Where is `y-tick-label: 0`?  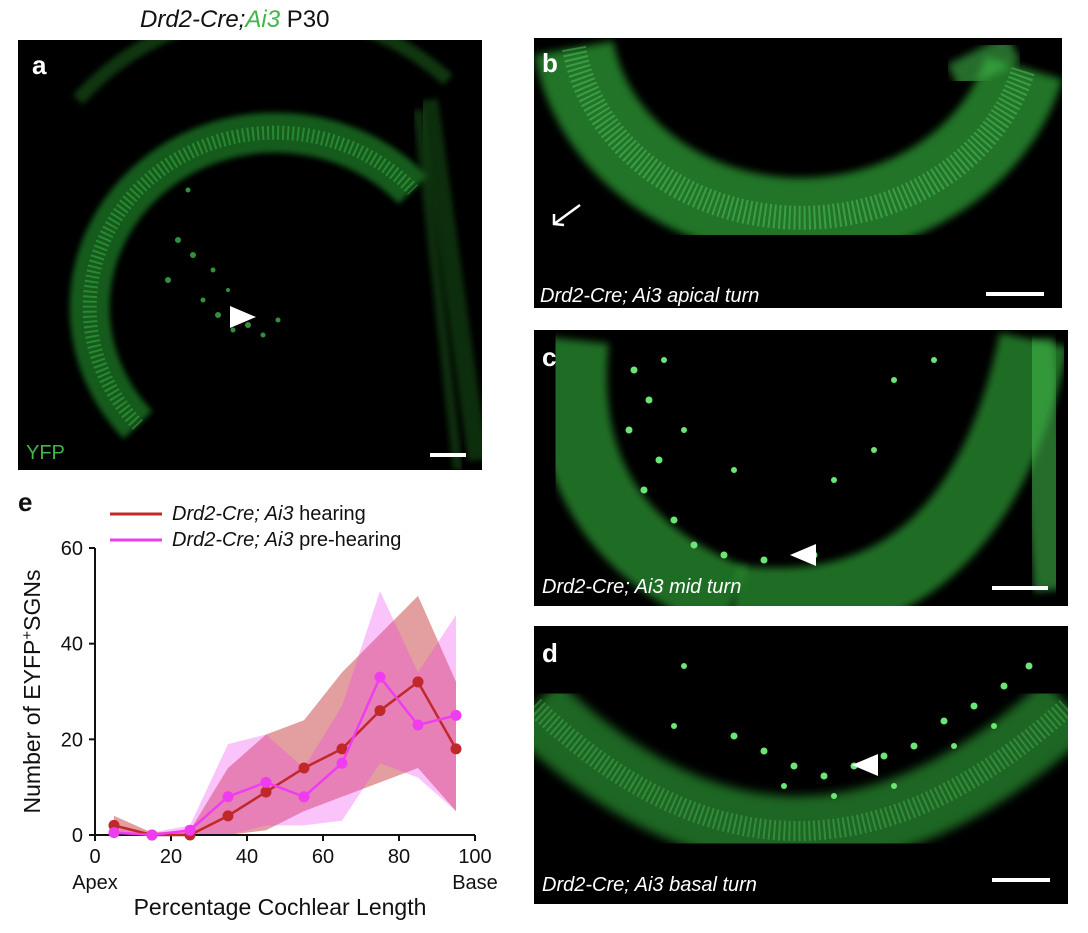 y-tick-label: 0 is located at coordinates (77, 836).